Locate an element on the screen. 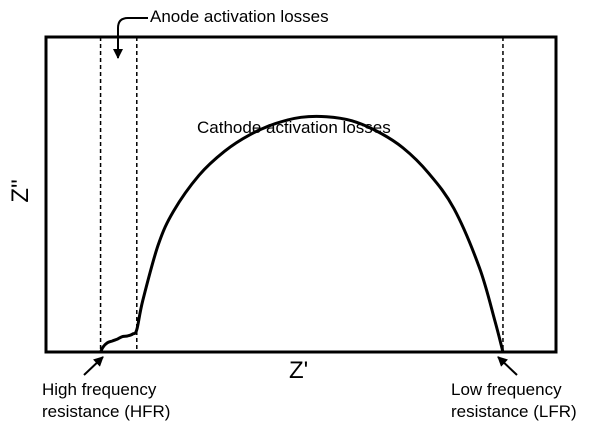 This screenshot has width=600, height=439. anode-arrow is located at coordinates (130, 38).